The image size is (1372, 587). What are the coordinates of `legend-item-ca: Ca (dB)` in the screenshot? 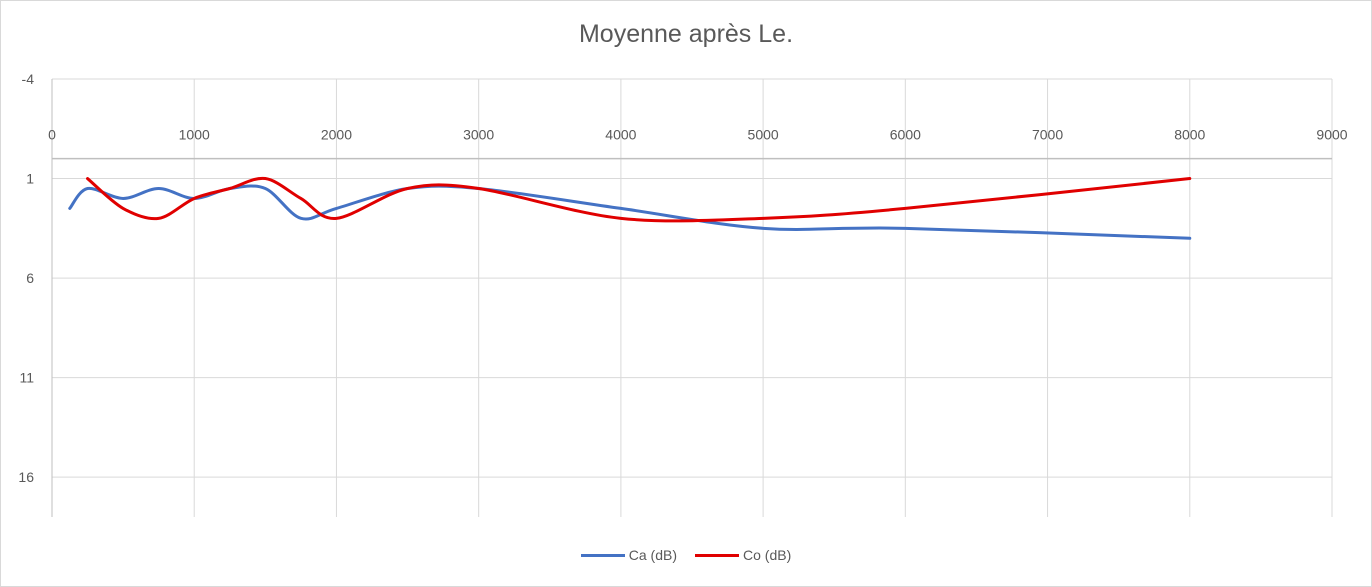 It's located at (628, 555).